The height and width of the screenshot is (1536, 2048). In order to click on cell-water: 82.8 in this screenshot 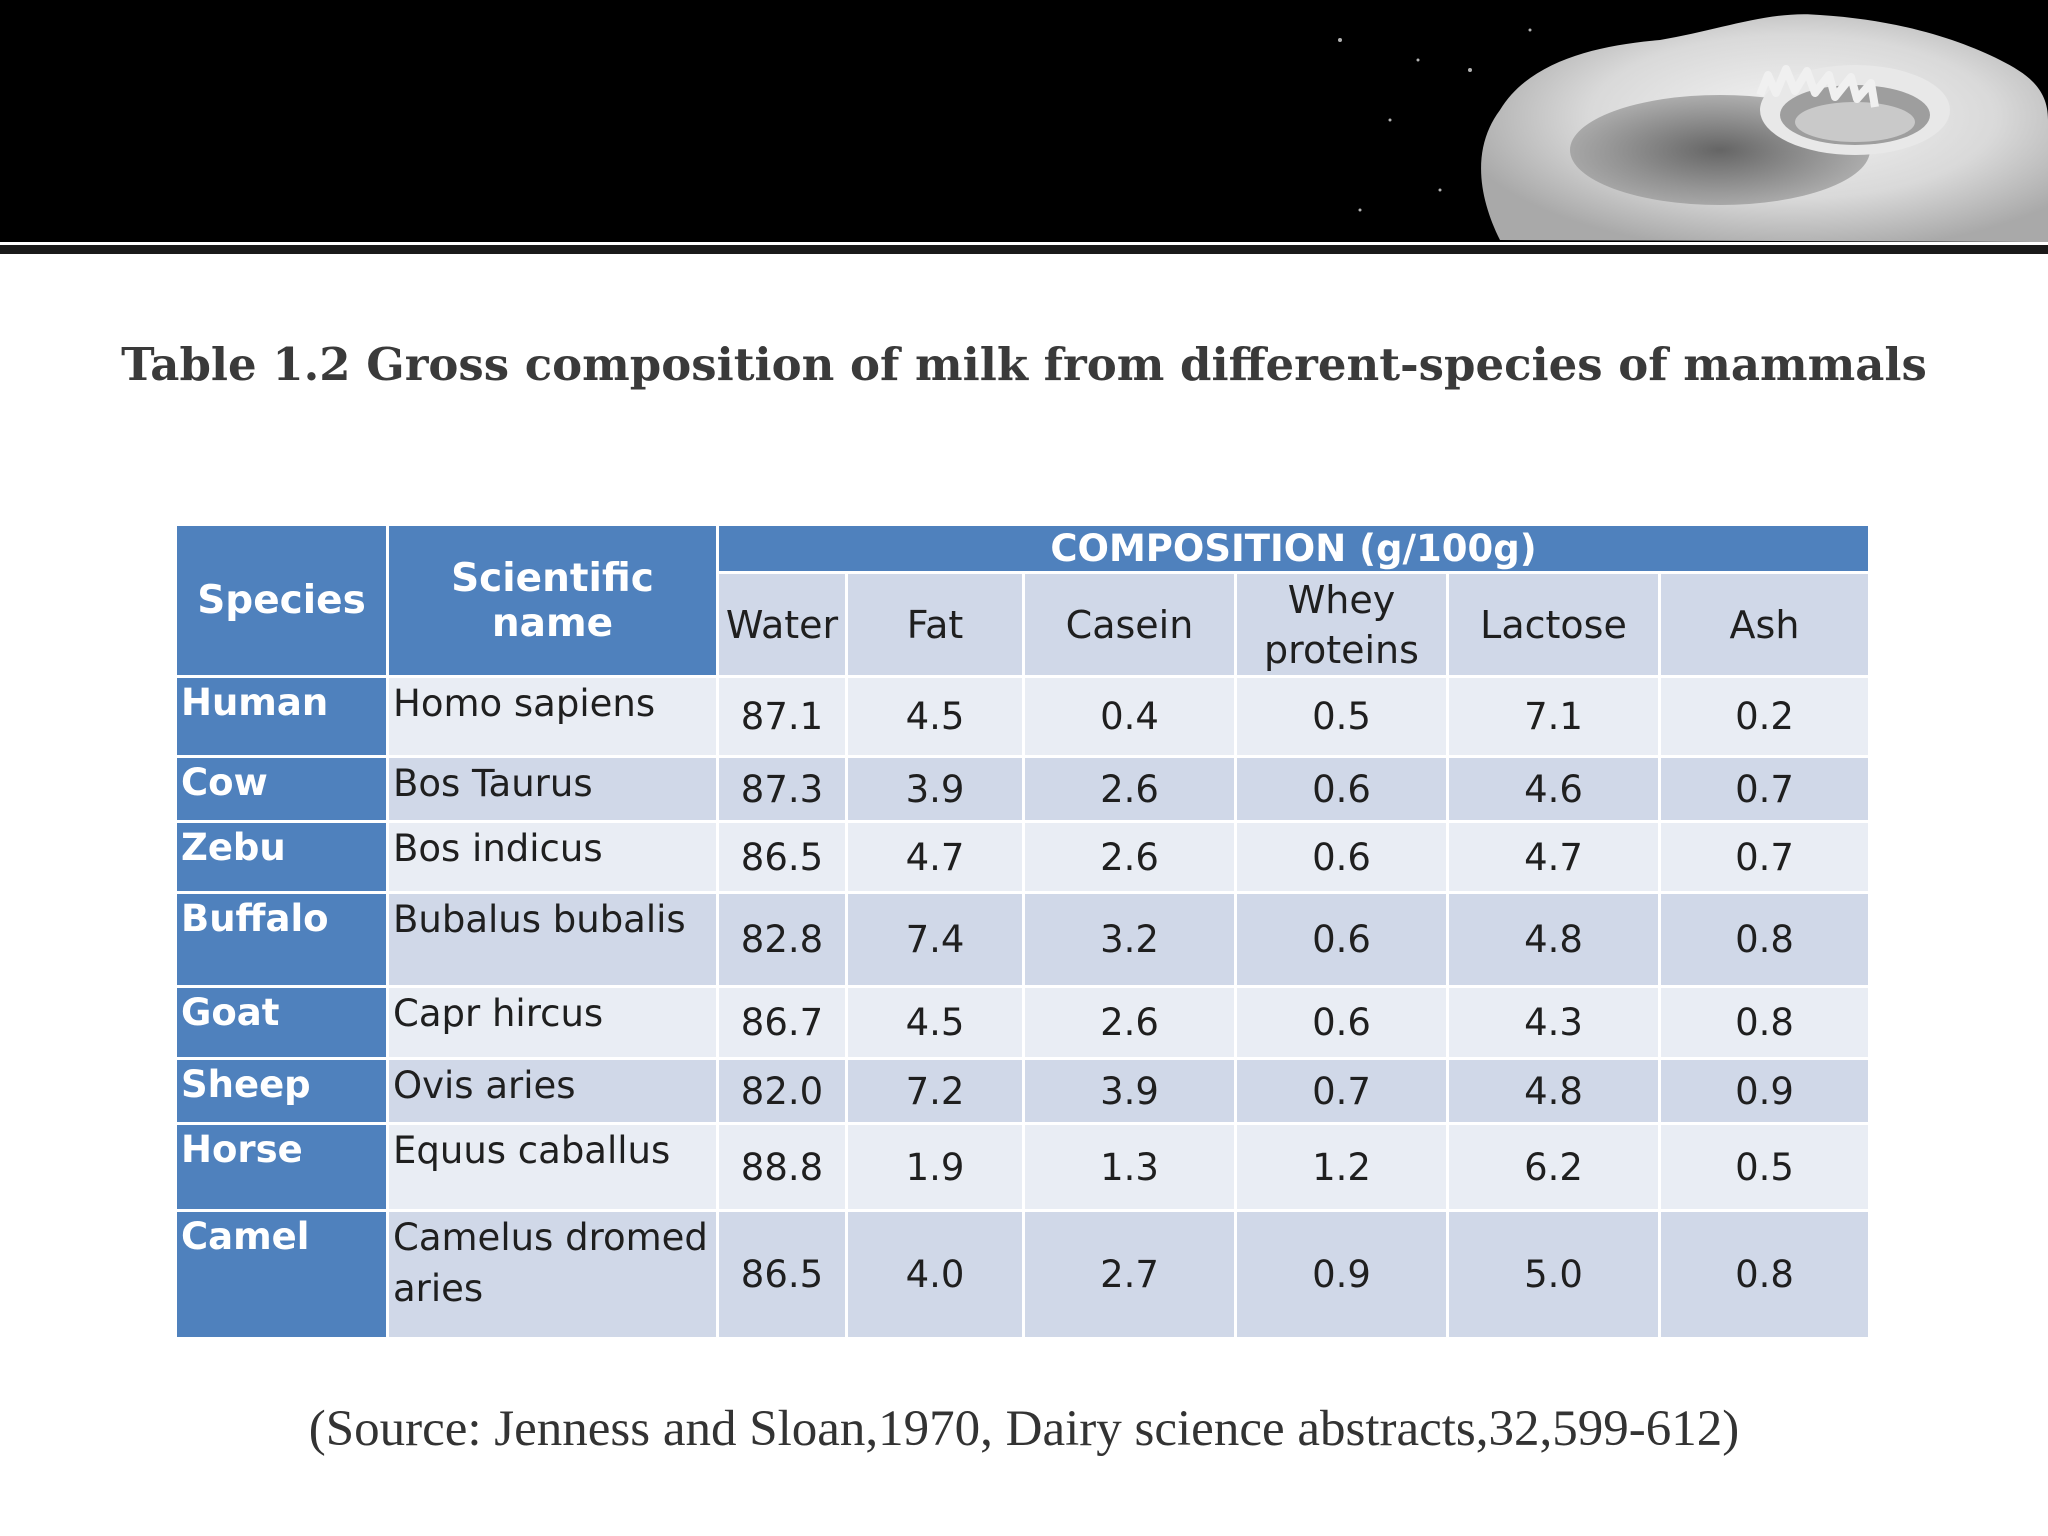, I will do `click(783, 941)`.